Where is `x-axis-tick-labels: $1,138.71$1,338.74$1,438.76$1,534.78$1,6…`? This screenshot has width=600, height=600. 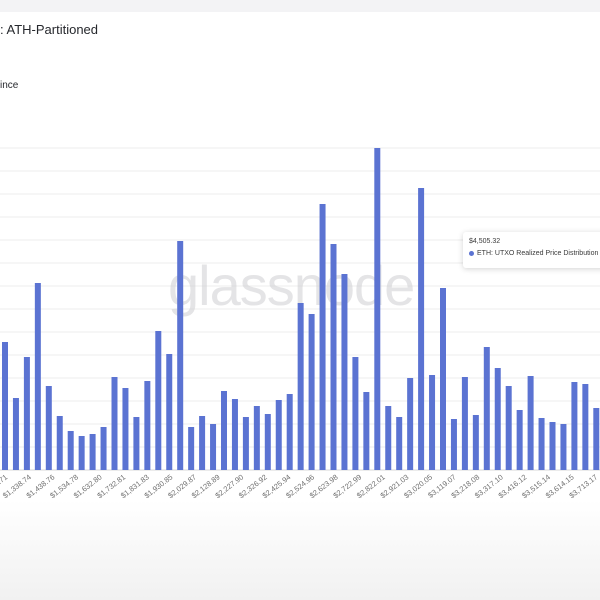 x-axis-tick-labels: $1,138.71$1,338.74$1,438.76$1,534.78$1,6… is located at coordinates (299, 486).